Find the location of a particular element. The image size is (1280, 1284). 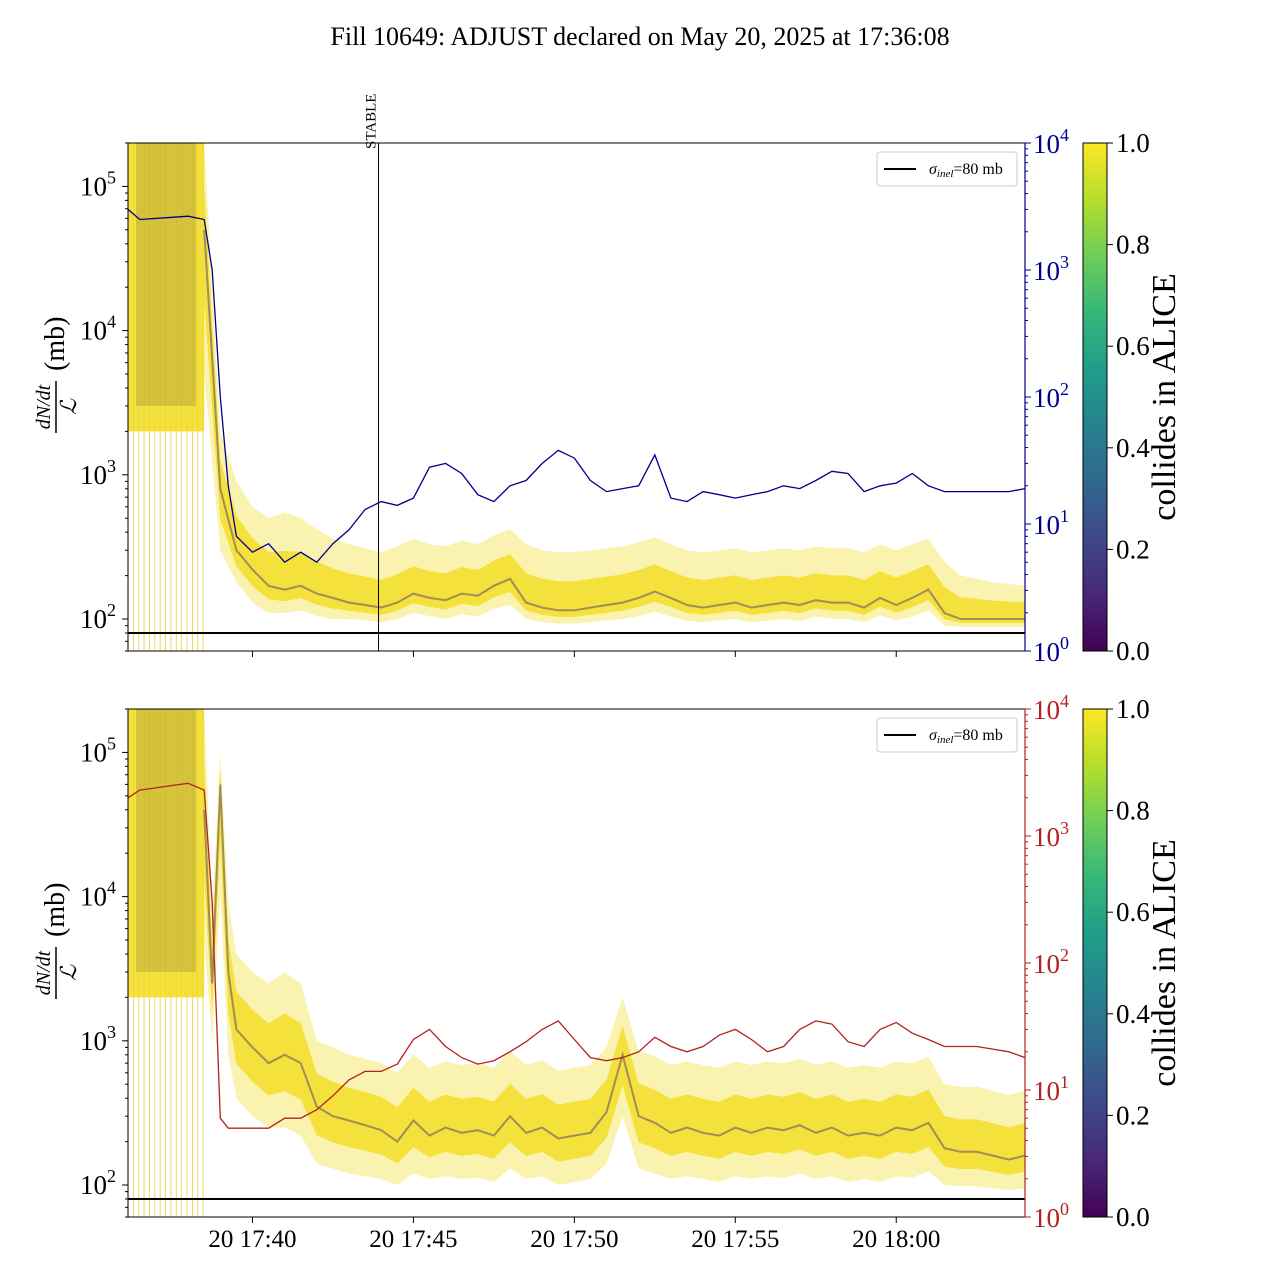

x-tick-label: 20 18:00 is located at coordinates (896, 1239).